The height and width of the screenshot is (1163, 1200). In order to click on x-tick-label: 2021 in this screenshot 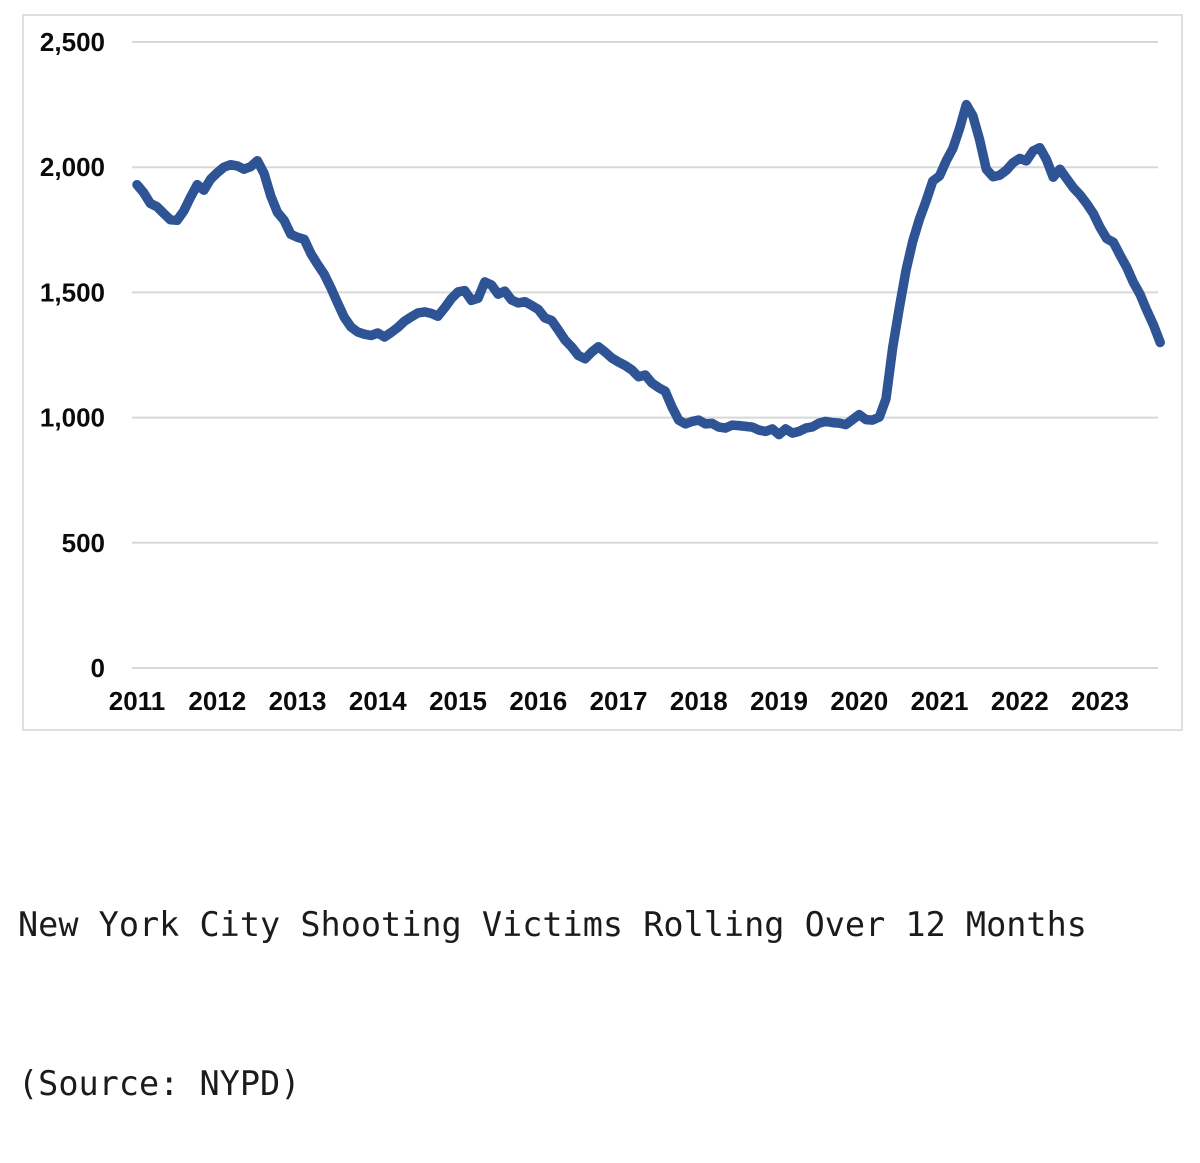, I will do `click(940, 701)`.